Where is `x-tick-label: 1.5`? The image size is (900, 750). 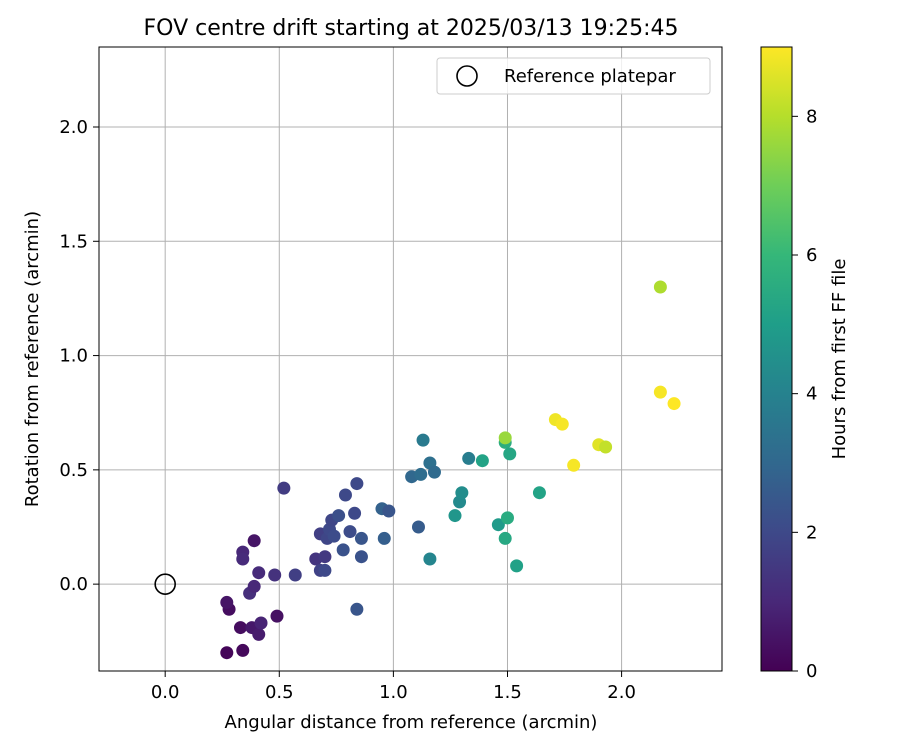 x-tick-label: 1.5 is located at coordinates (507, 692).